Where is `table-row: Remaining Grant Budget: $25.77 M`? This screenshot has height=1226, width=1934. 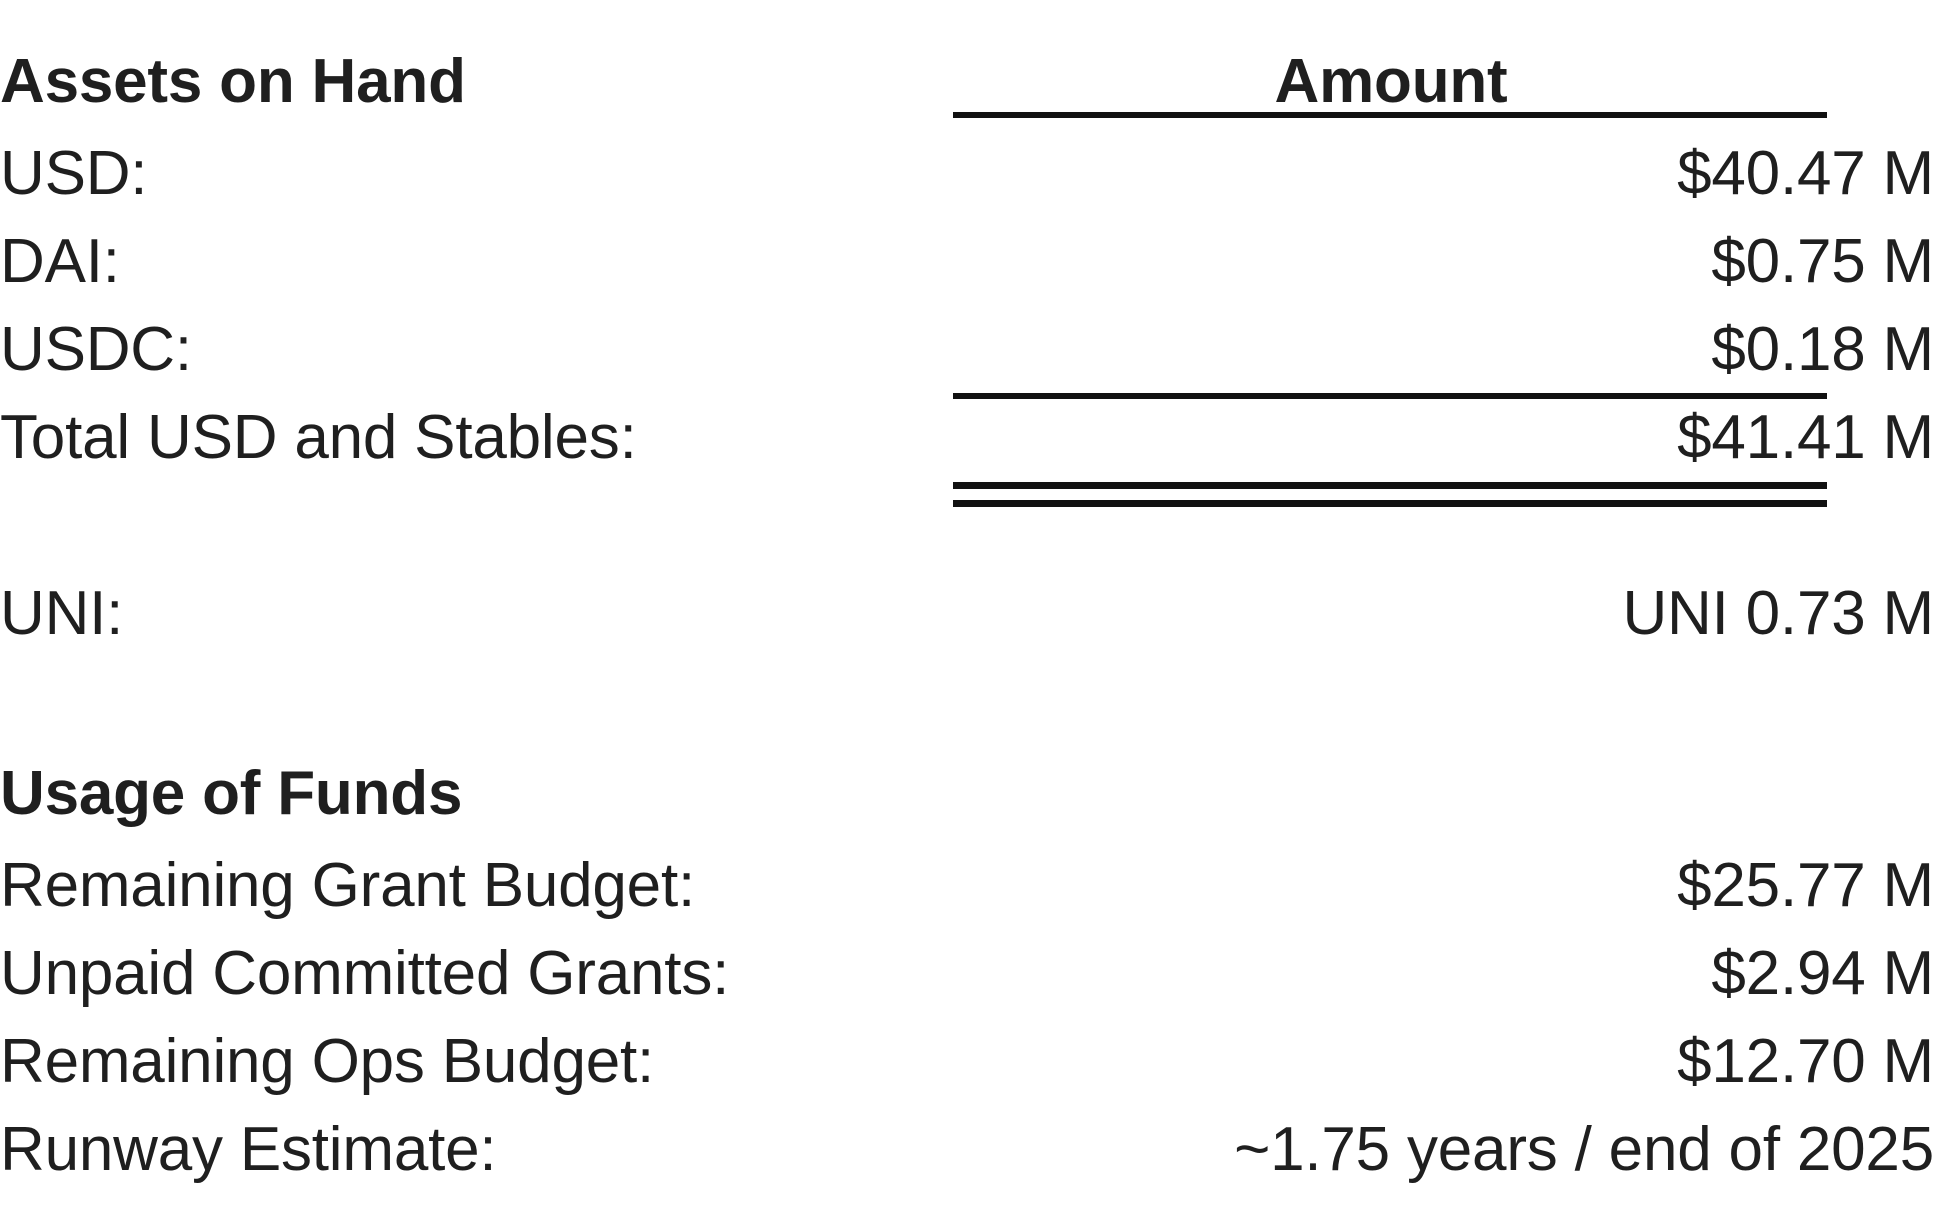
table-row: Remaining Grant Budget: $25.77 M is located at coordinates (967, 886).